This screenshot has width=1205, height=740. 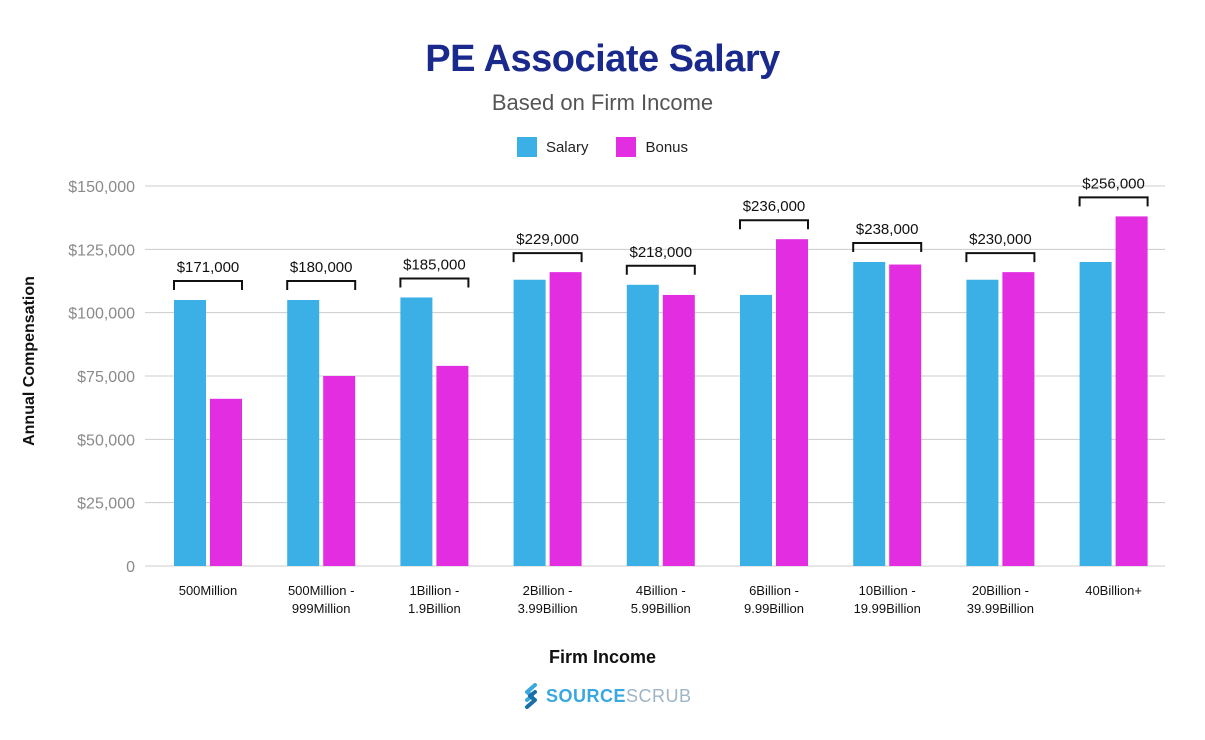 I want to click on x-tick-label: 2Billion -, so click(x=548, y=590).